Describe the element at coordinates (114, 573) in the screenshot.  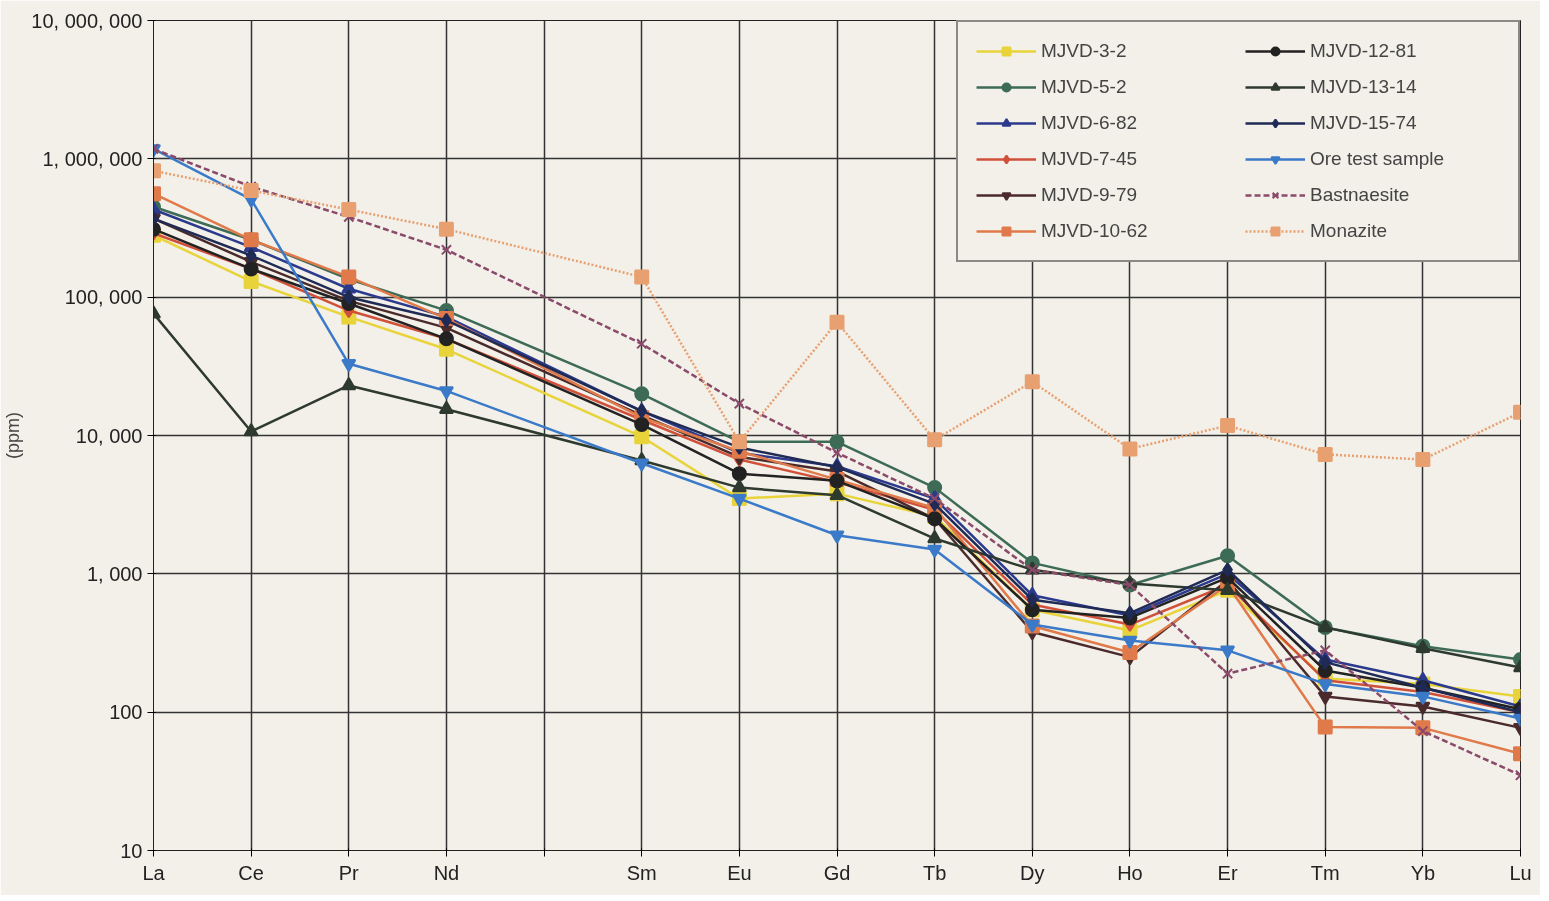
I see `y-tick-label: 1, 000` at that location.